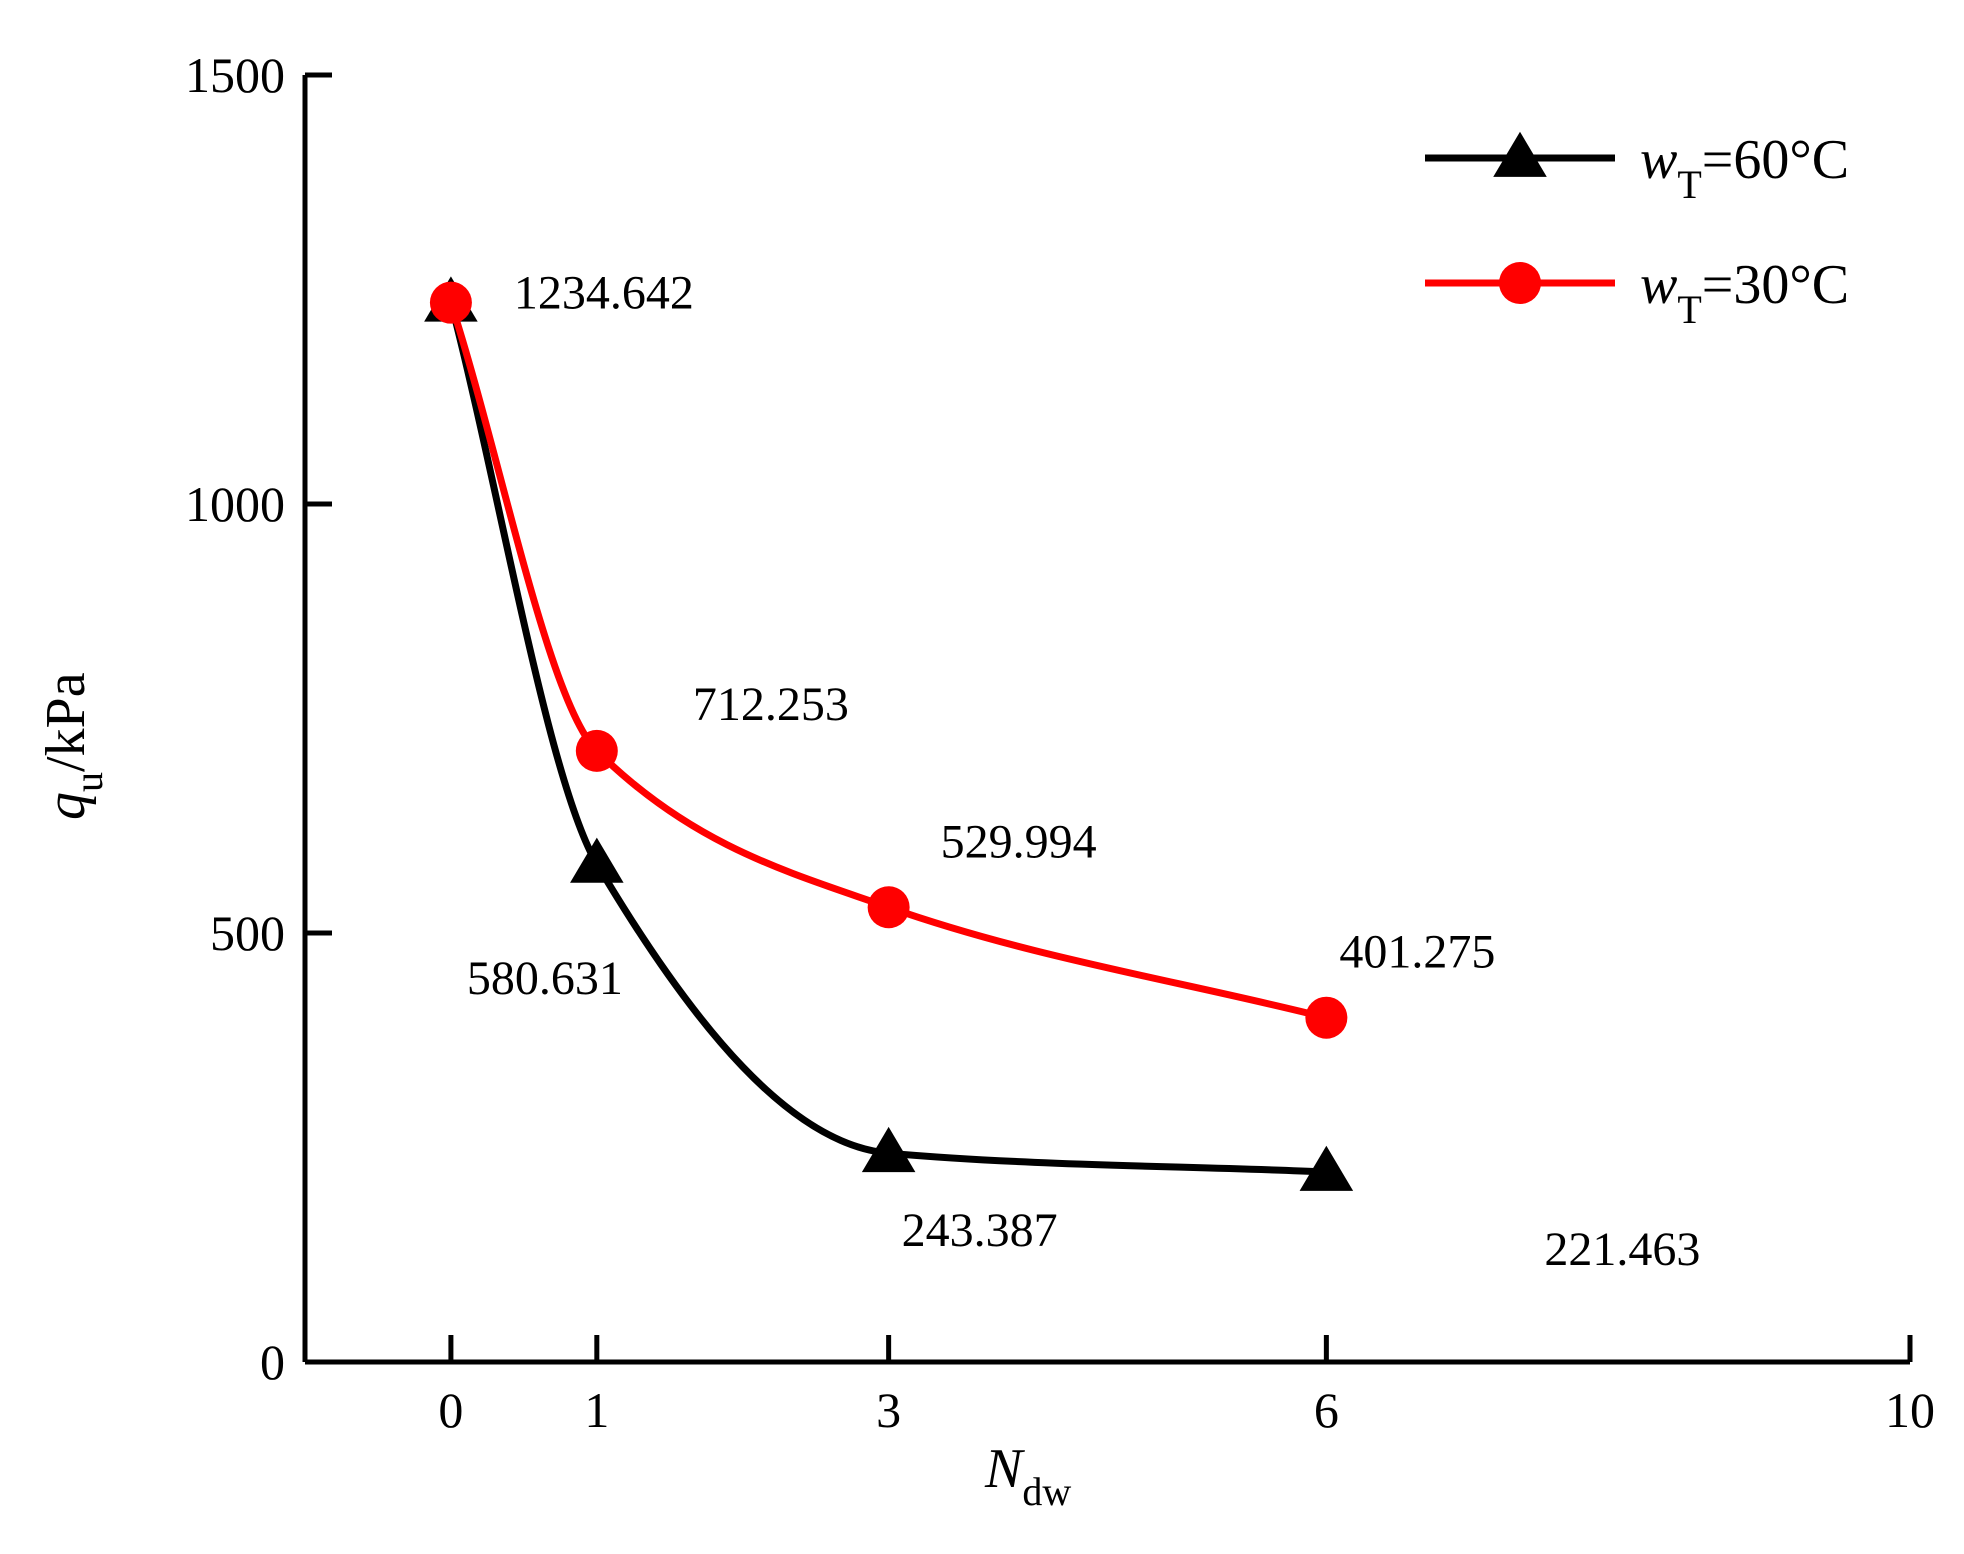  What do you see at coordinates (235, 75) in the screenshot?
I see `y-tick-label: 1500` at bounding box center [235, 75].